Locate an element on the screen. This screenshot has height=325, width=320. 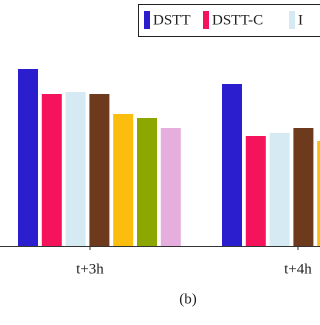
legend-label: I is located at coordinates (300, 20).